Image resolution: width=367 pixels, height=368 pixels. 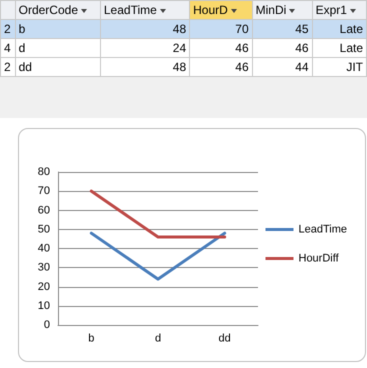 I want to click on text: HourD, so click(x=210, y=10).